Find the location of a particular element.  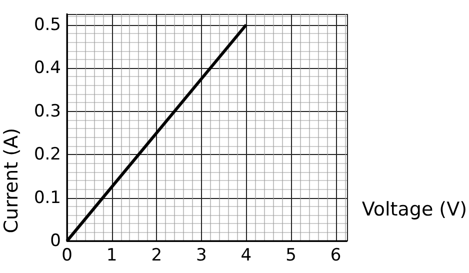

x-tick-label: 3 is located at coordinates (201, 256).